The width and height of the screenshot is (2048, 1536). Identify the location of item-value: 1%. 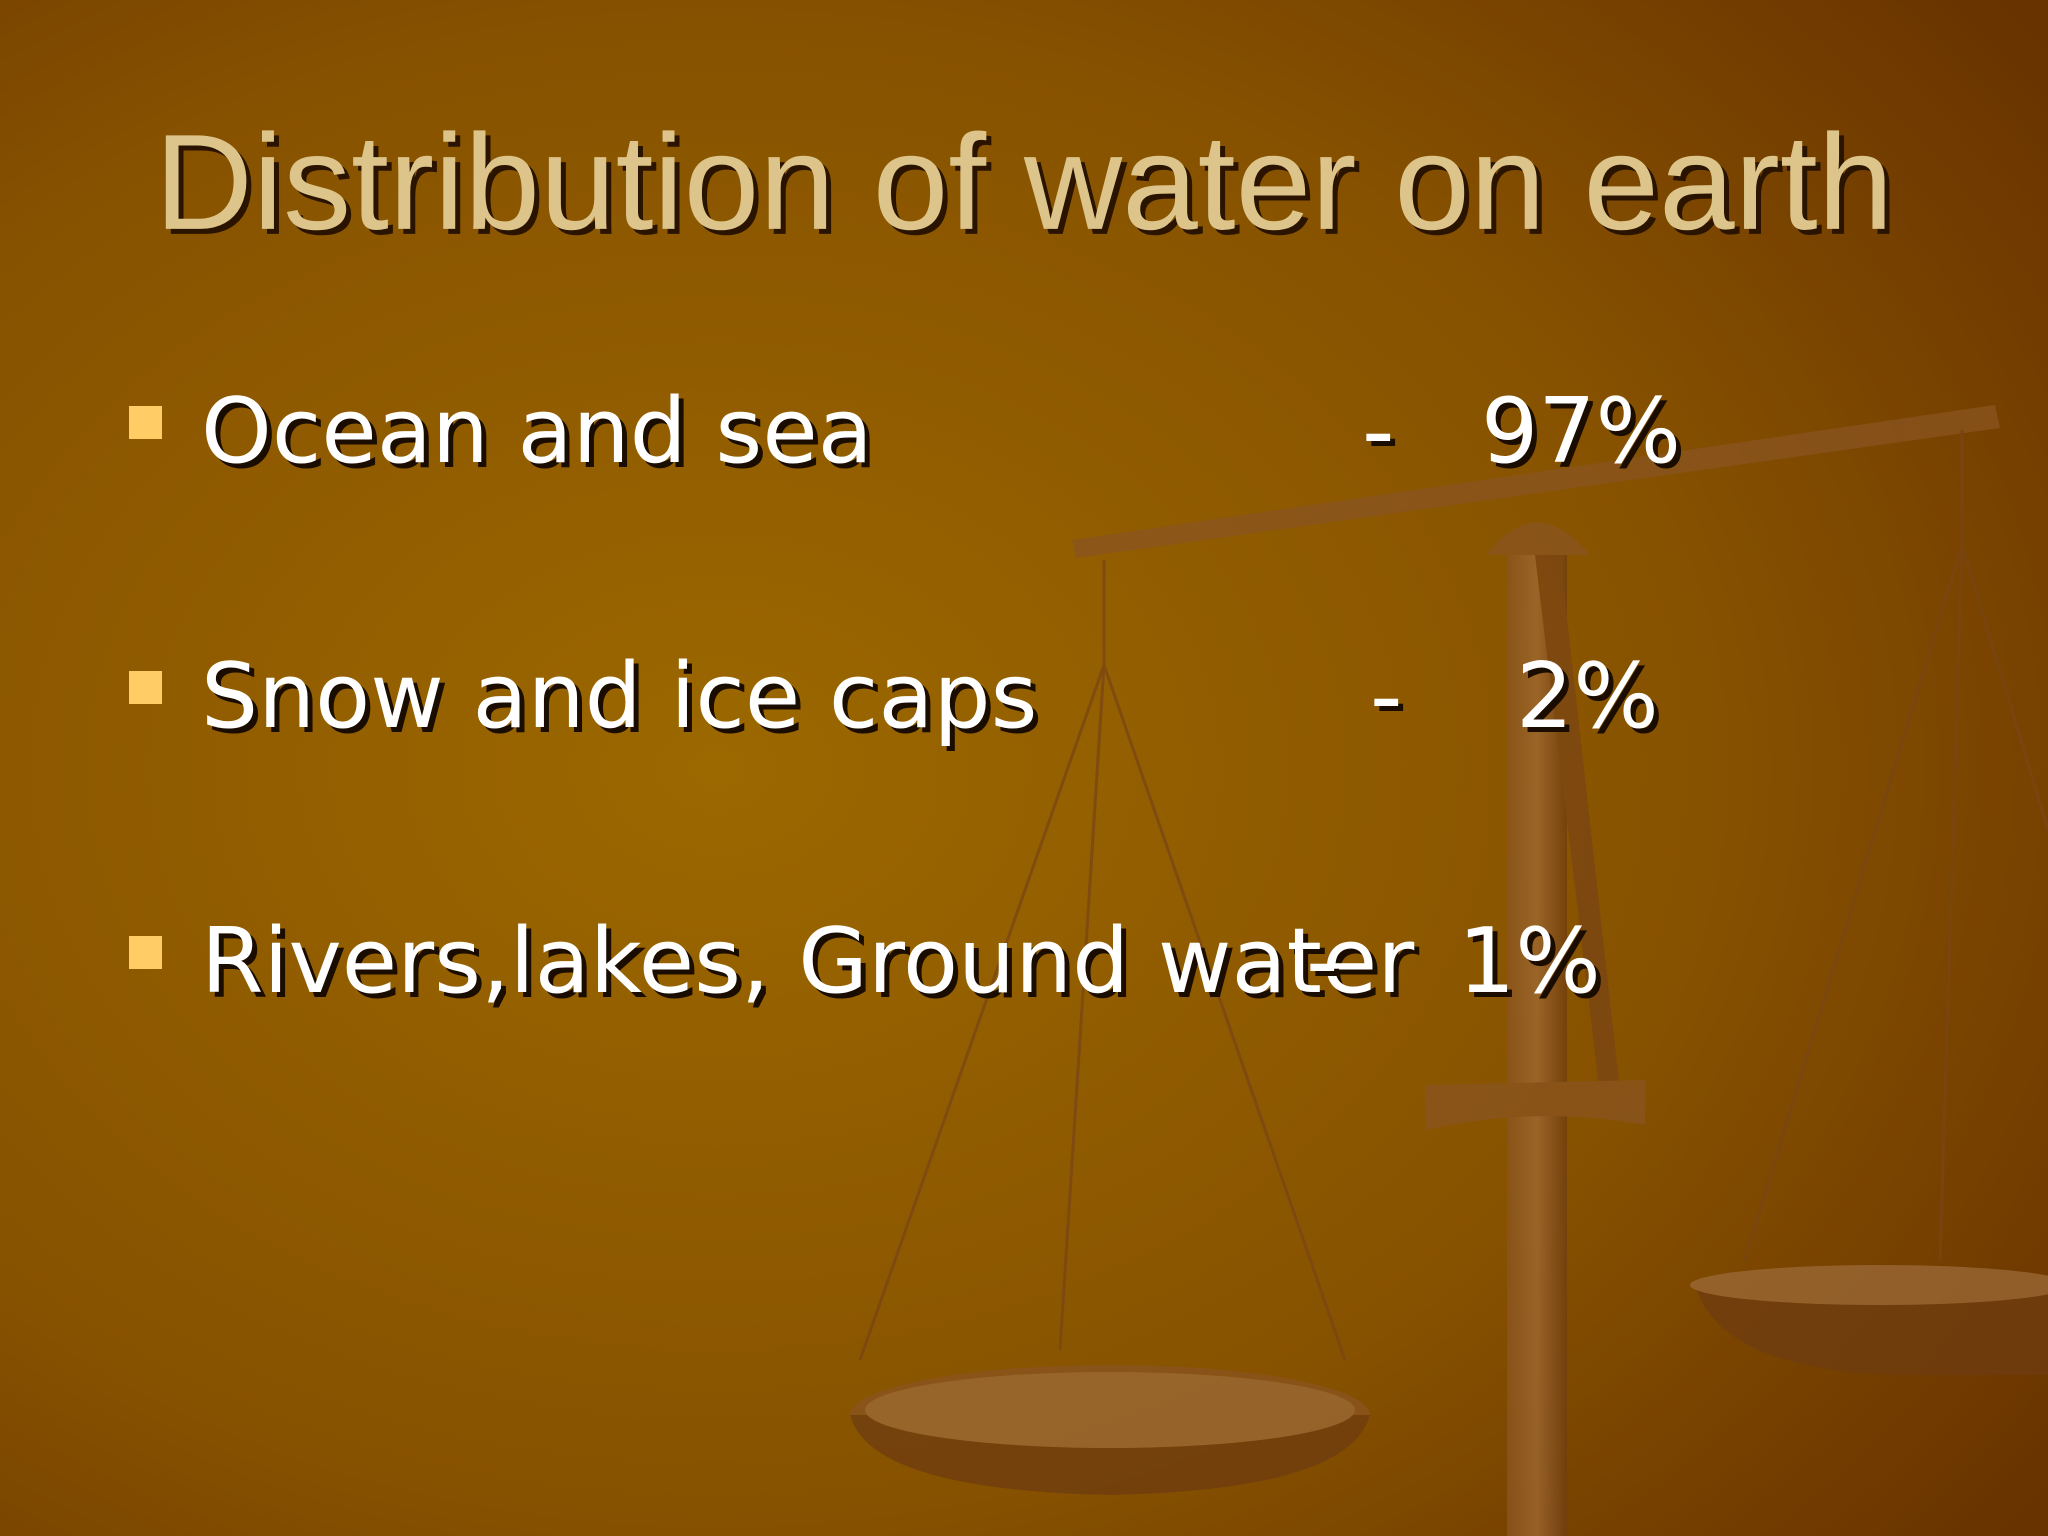
(1529, 961).